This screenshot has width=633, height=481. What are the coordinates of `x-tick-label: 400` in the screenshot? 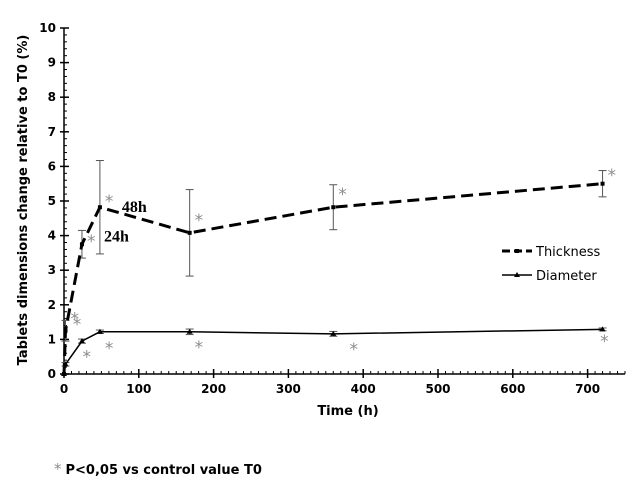 It's located at (363, 389).